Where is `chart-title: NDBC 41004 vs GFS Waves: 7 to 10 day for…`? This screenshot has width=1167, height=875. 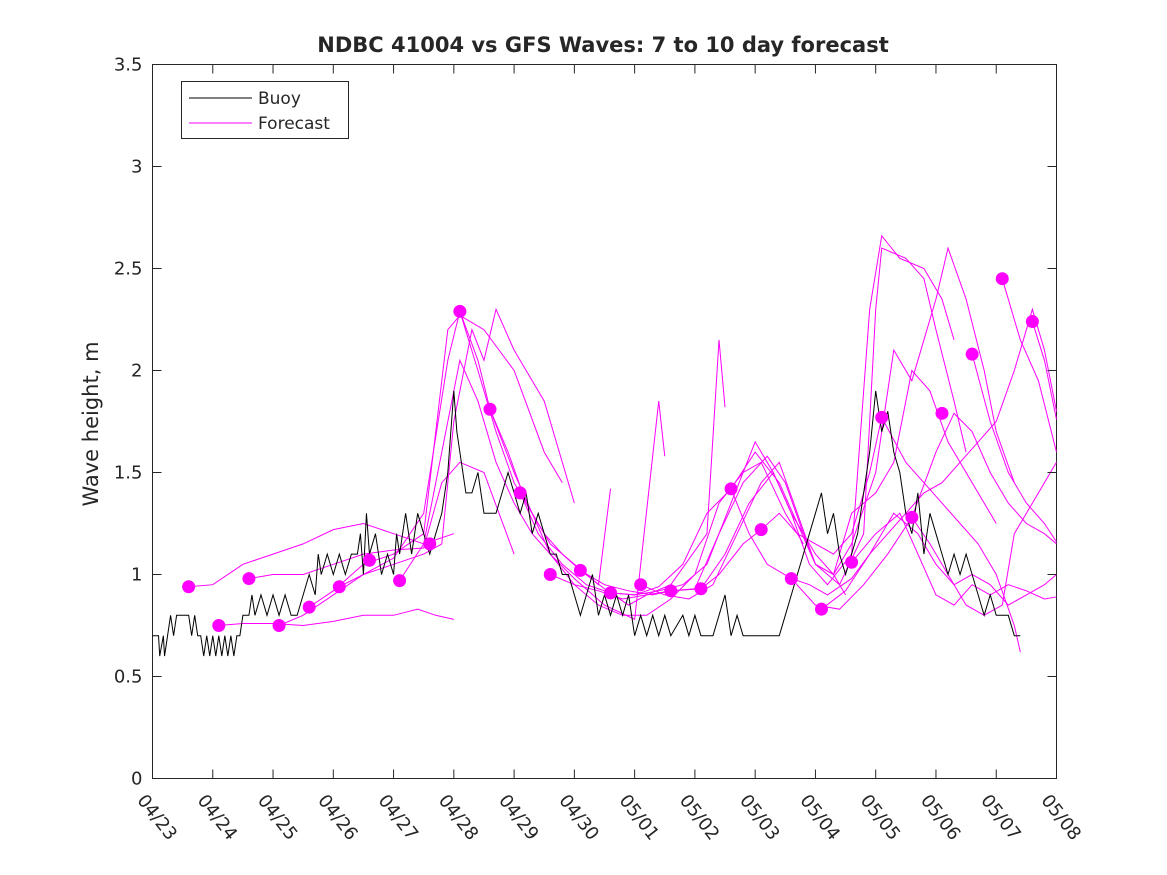 chart-title: NDBC 41004 vs GFS Waves: 7 to 10 day for… is located at coordinates (602, 45).